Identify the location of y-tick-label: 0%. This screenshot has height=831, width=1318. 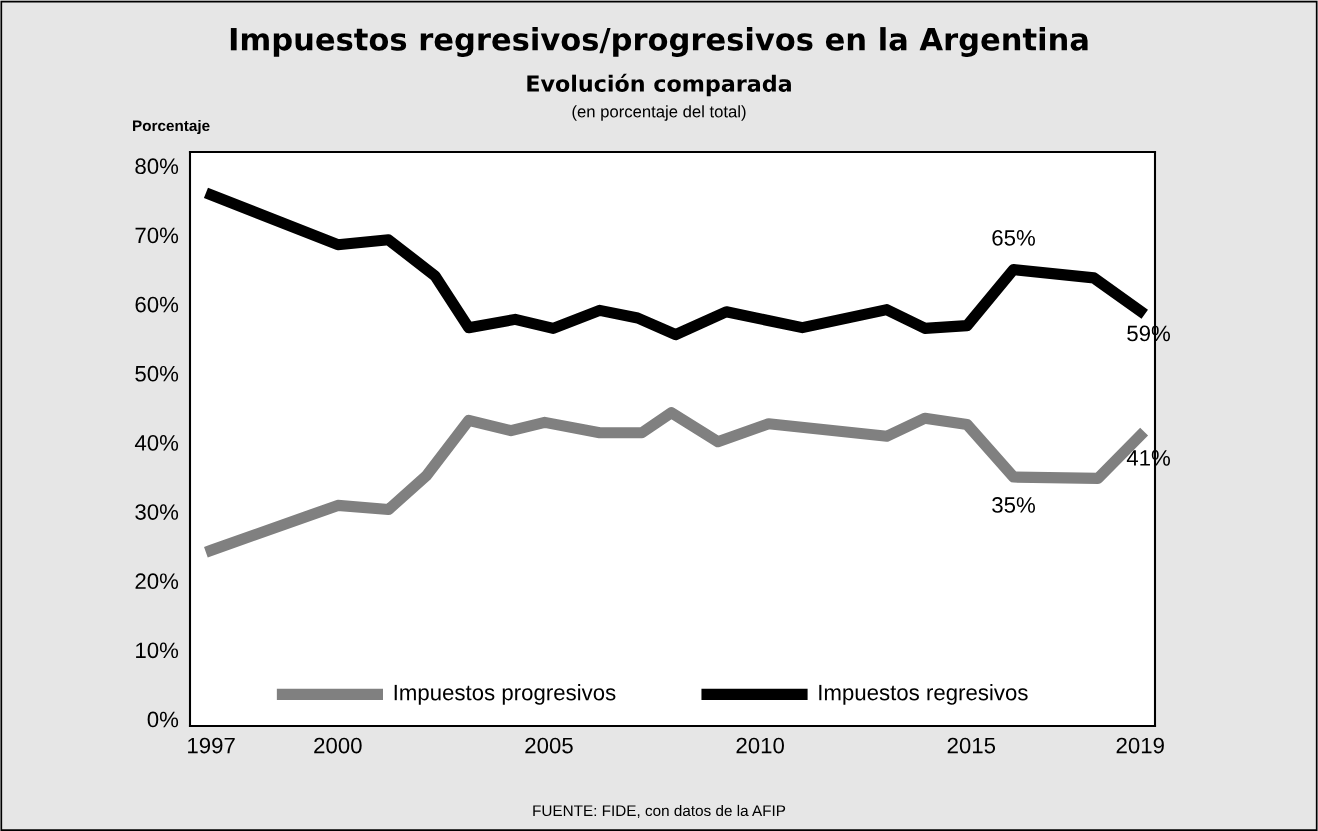
(163, 719).